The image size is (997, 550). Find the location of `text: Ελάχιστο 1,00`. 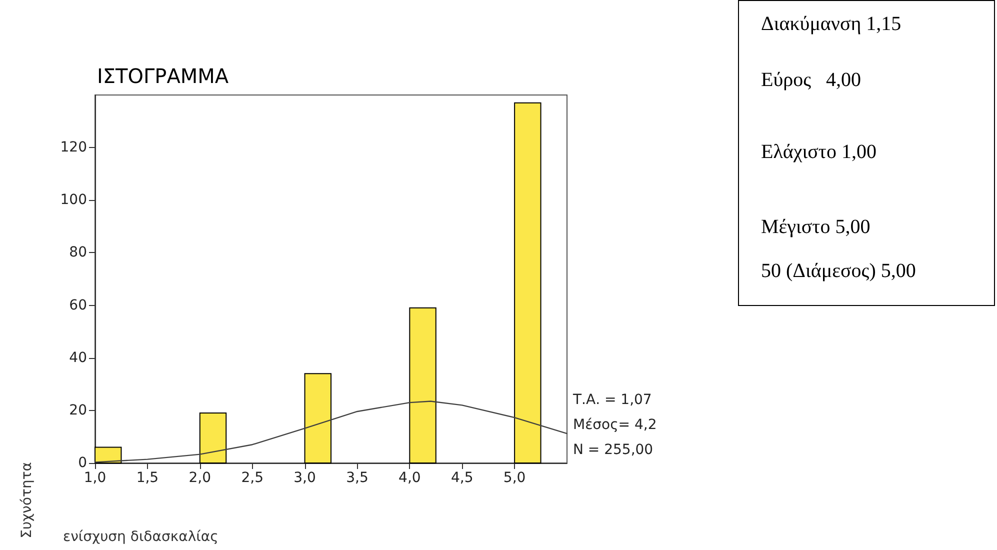

text: Ελάχιστο 1,00 is located at coordinates (818, 152).